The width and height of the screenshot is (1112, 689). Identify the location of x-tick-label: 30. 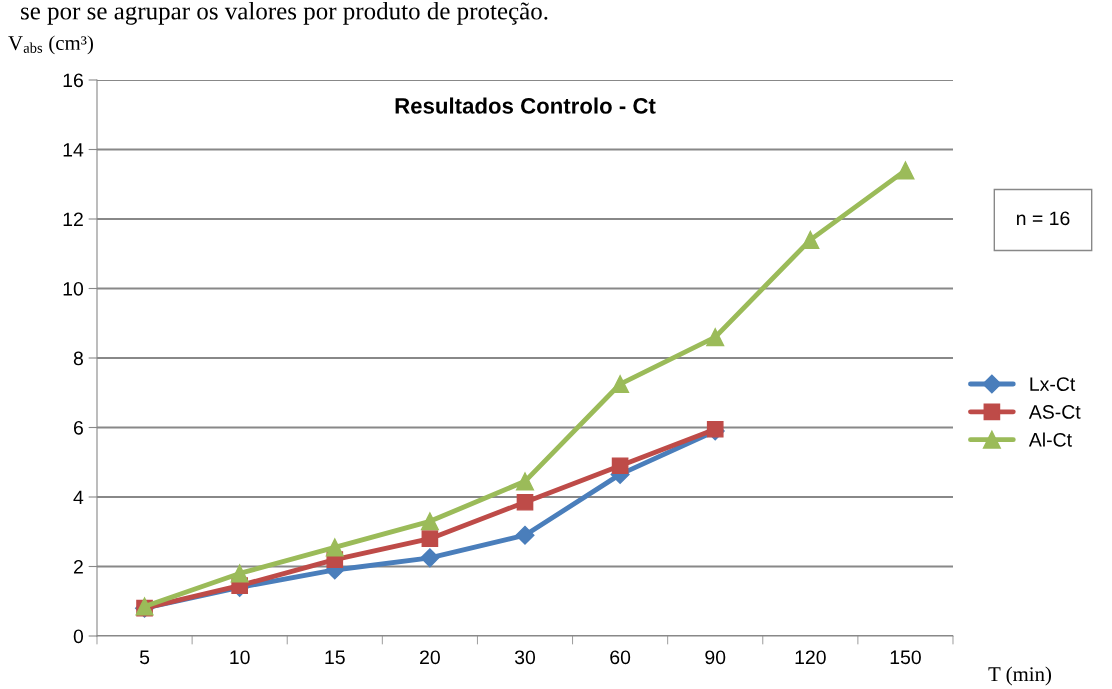
(525, 657).